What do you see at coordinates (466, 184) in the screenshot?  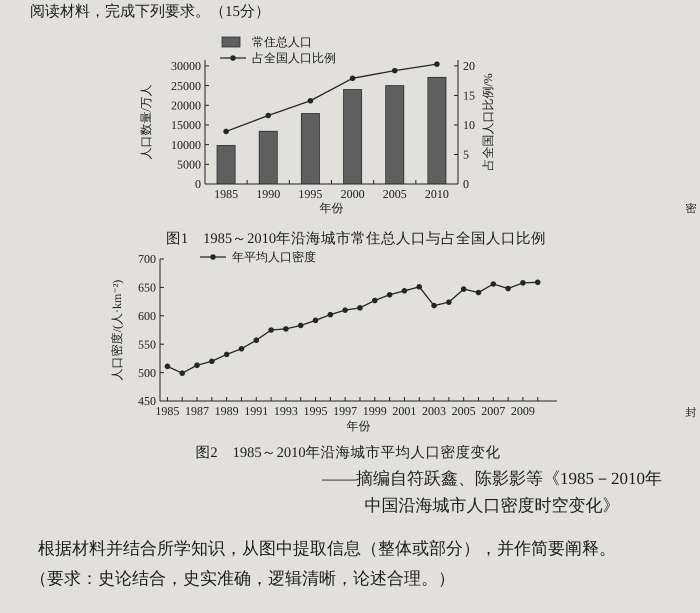 I see `y2-tick-label: 0` at bounding box center [466, 184].